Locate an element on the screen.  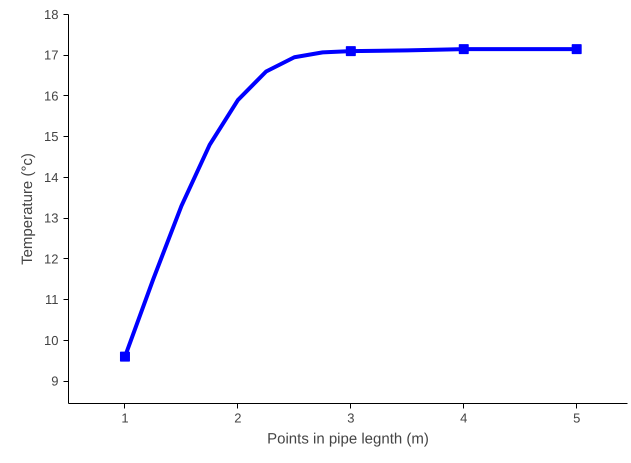
x-axis-title: Points in pipe legnth (m) is located at coordinates (348, 439).